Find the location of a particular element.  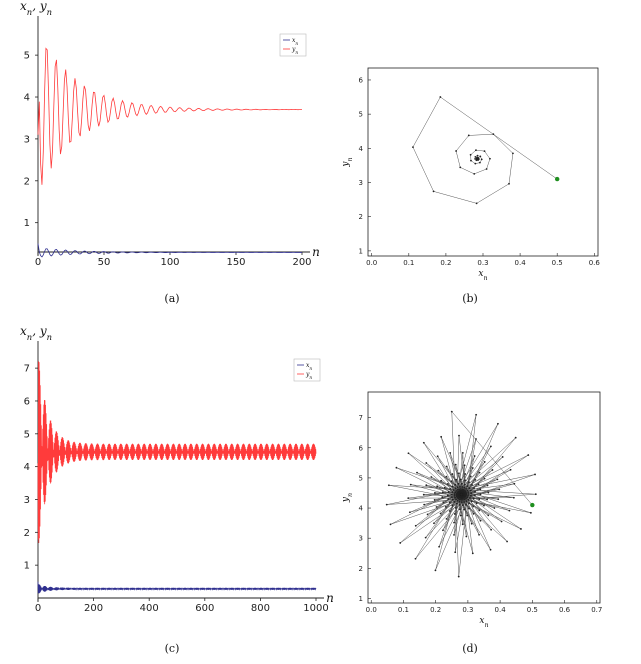

x-tick-label: 150 is located at coordinates (235, 262).